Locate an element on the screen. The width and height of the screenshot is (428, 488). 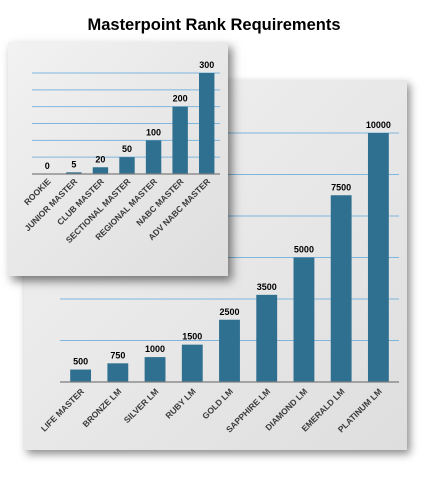
main-chart-value-label: 1000 is located at coordinates (155, 349).